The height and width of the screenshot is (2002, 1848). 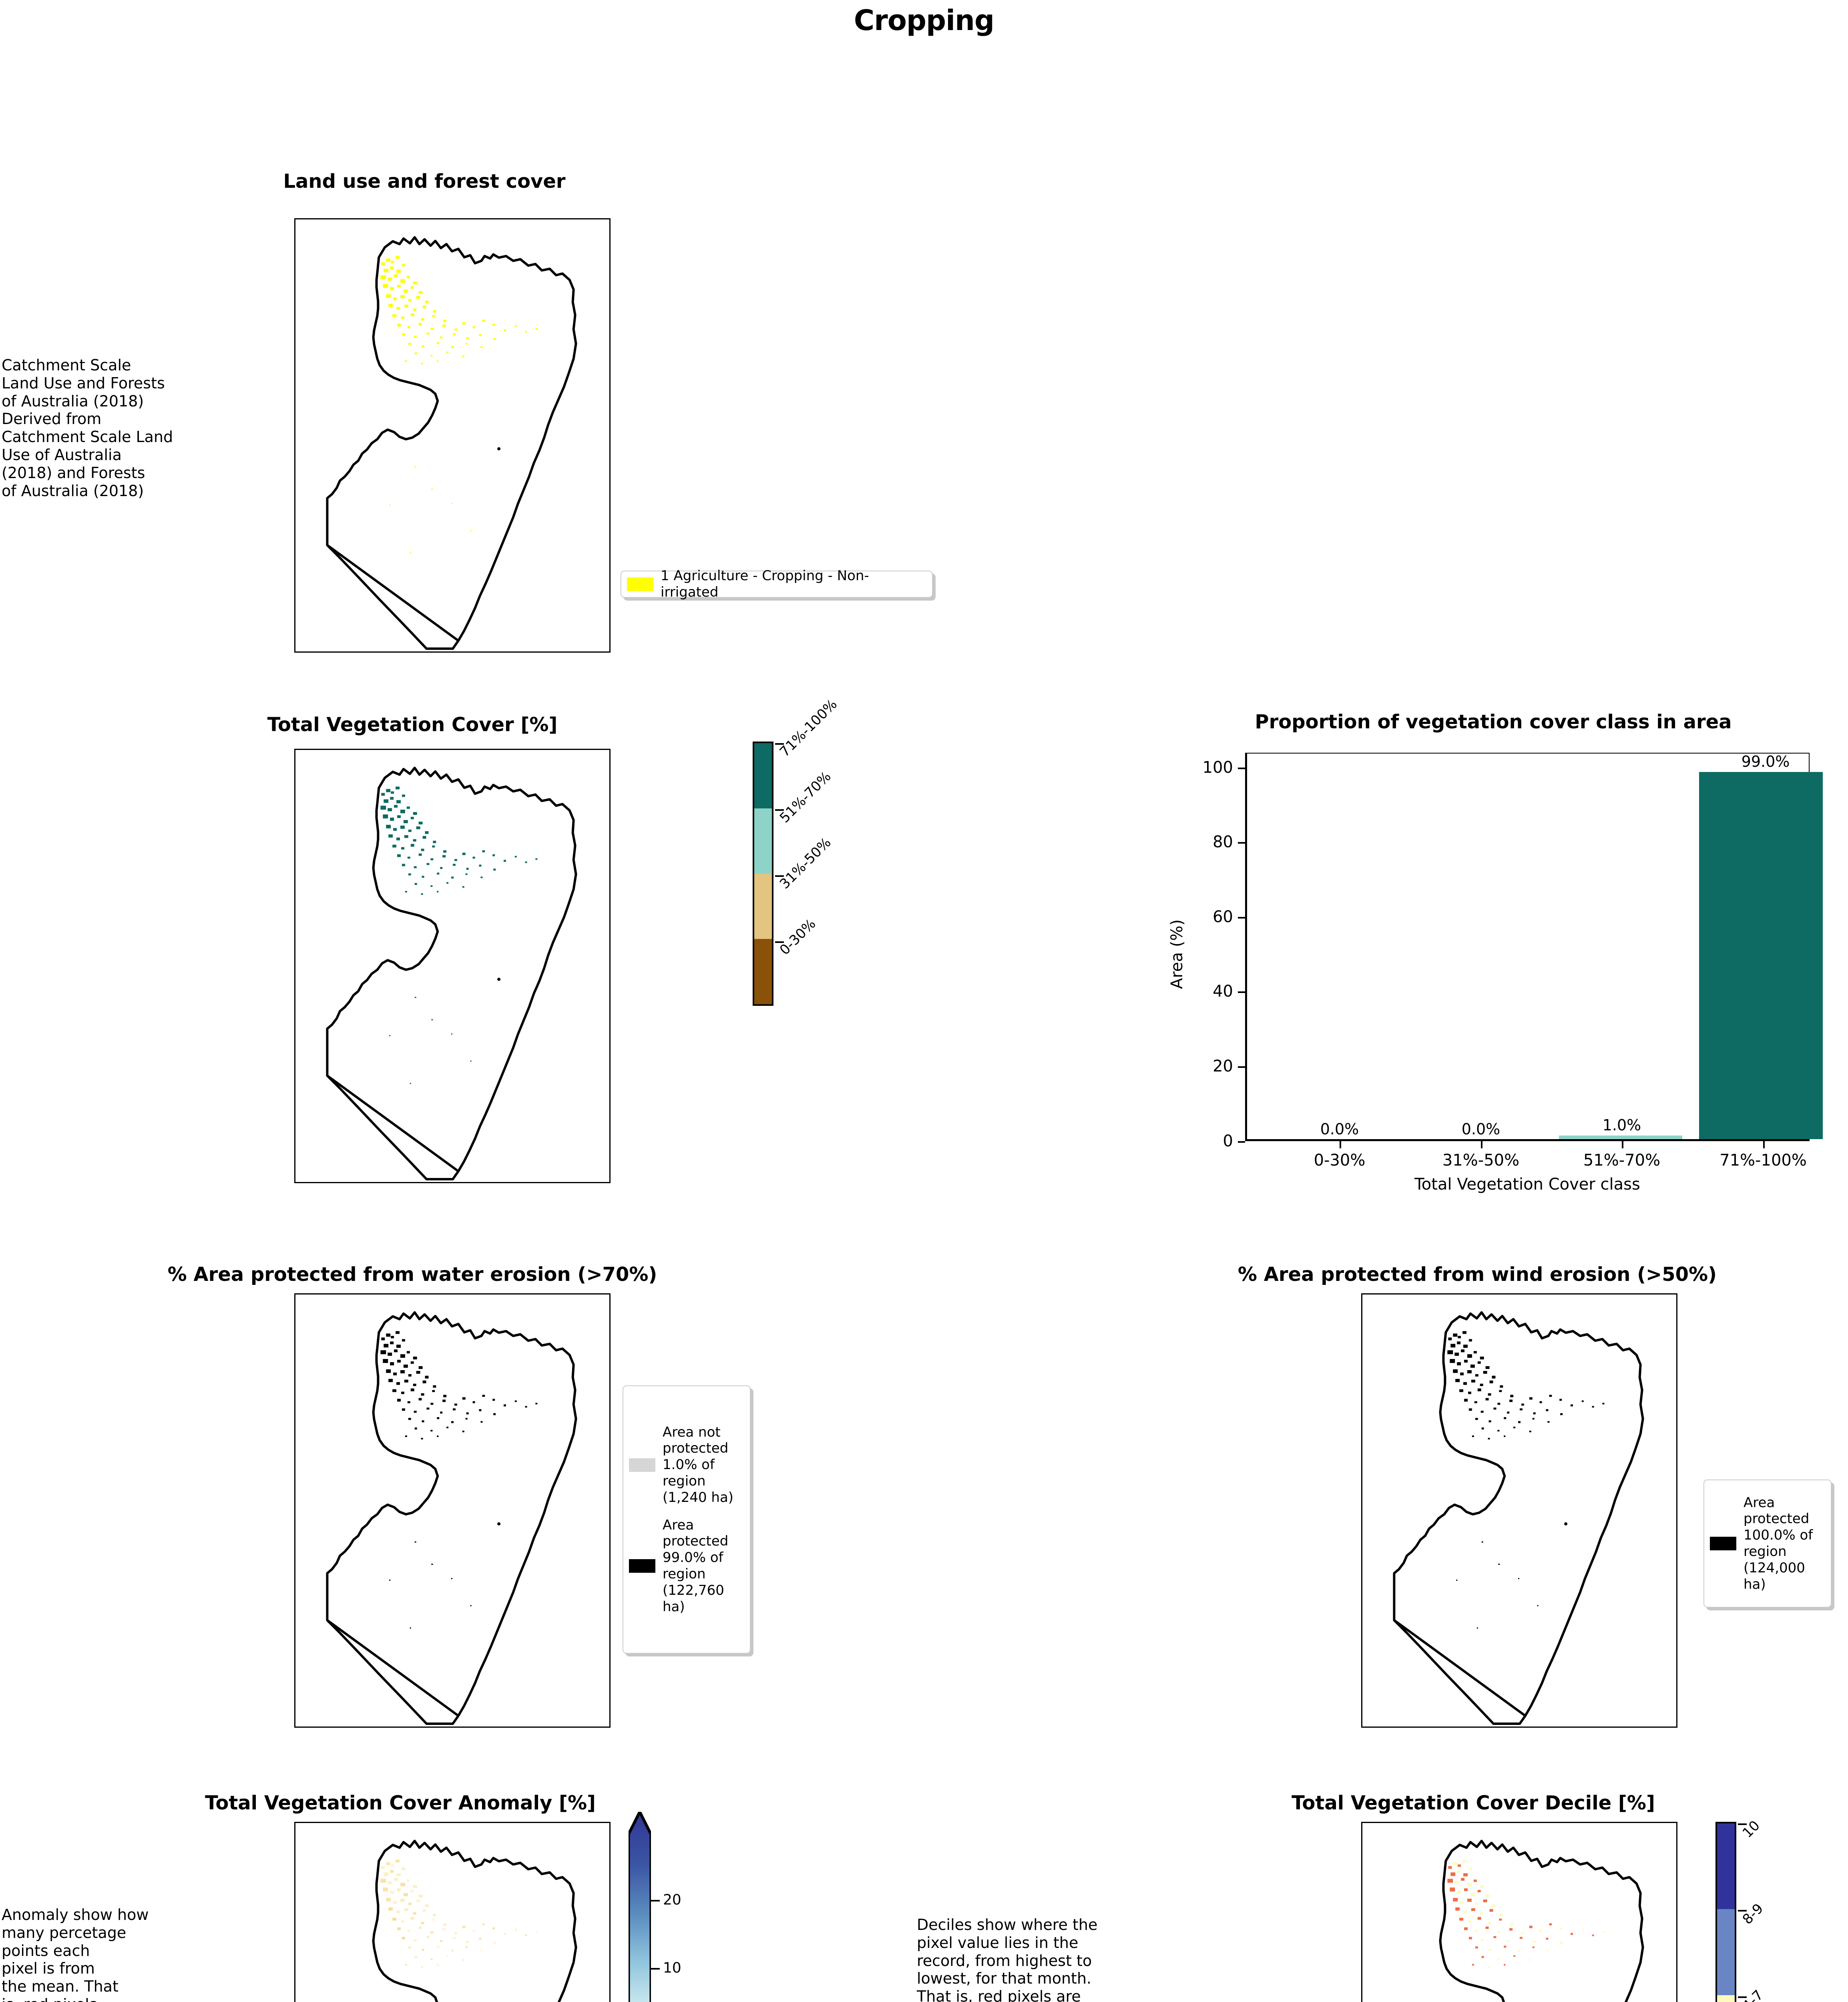 I want to click on y-tick-40: 40, so click(x=1223, y=991).